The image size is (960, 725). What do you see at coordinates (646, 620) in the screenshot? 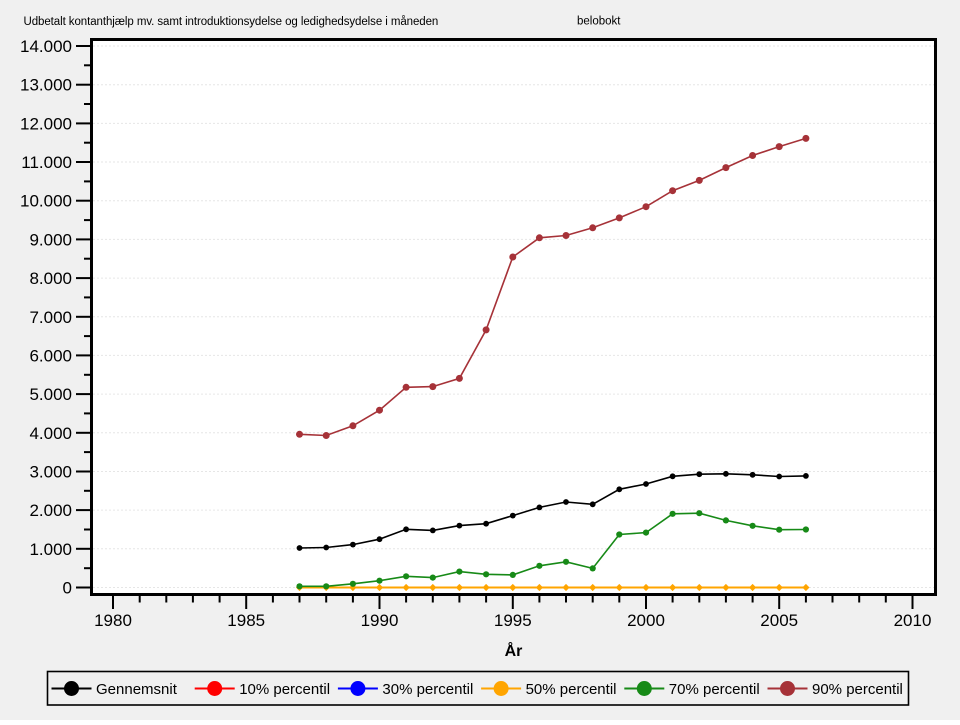
I see `svg-text: 2000` at bounding box center [646, 620].